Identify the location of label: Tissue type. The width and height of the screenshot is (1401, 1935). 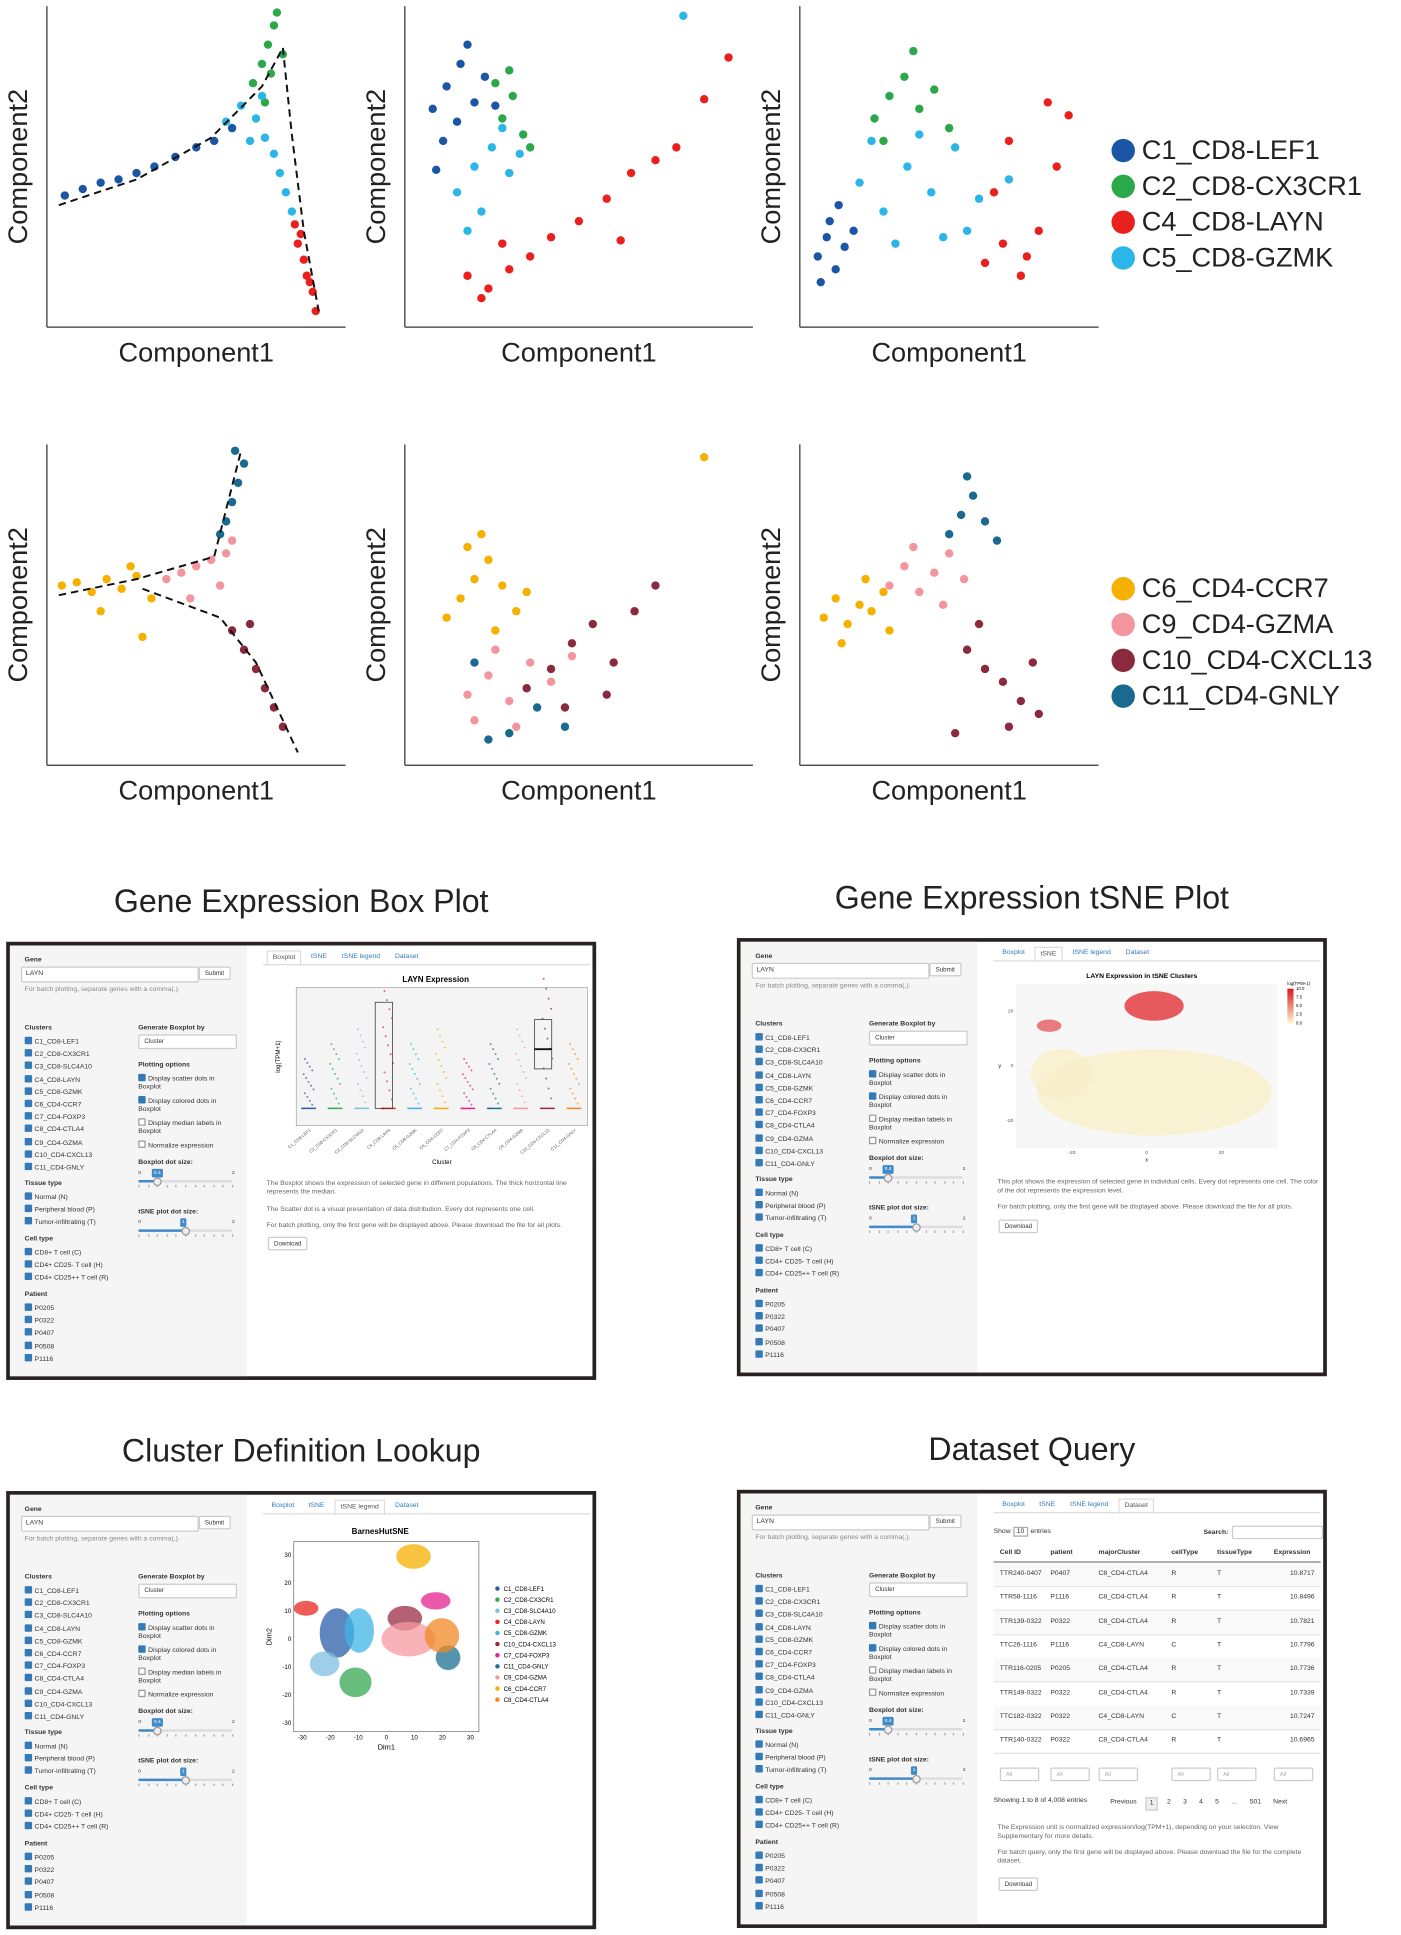
(774, 1732).